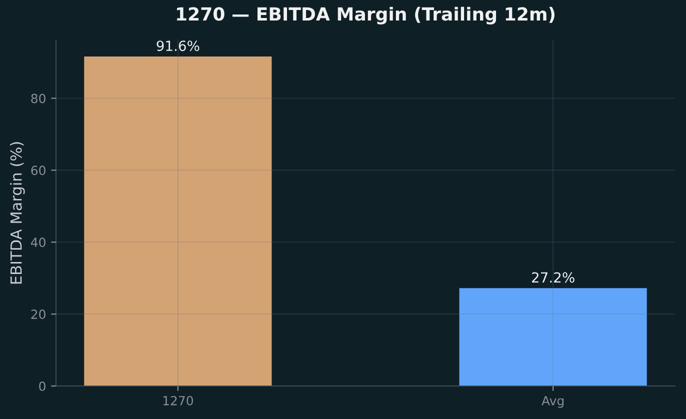  What do you see at coordinates (38, 314) in the screenshot?
I see `y-tick-label: 20` at bounding box center [38, 314].